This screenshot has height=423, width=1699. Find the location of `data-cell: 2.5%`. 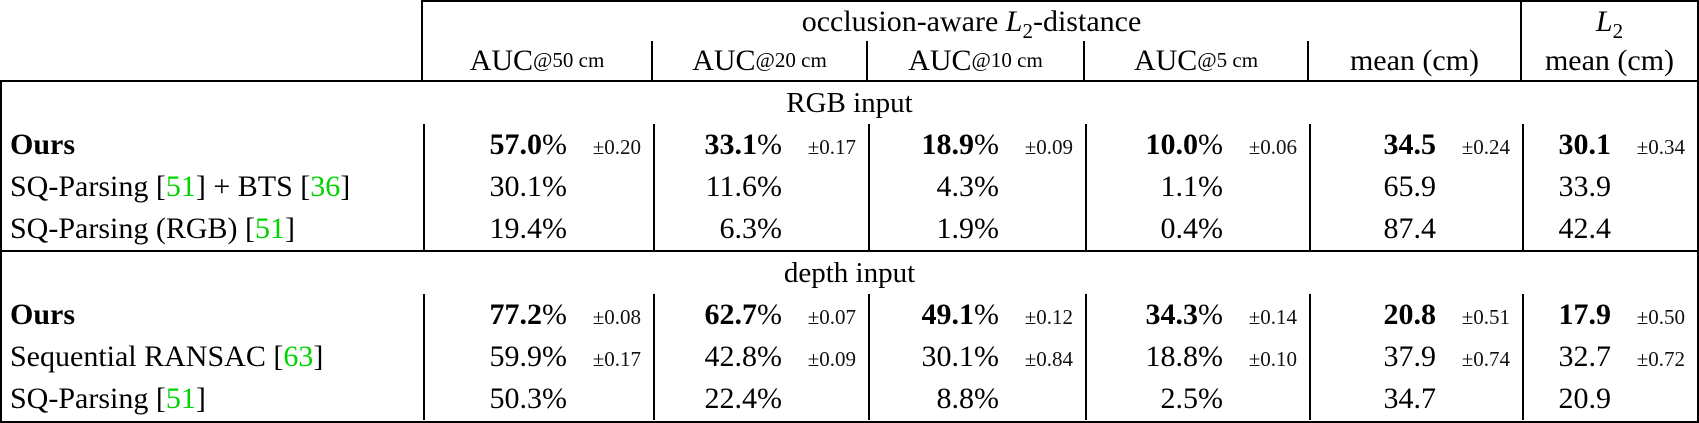

data-cell: 2.5% is located at coordinates (1197, 399).